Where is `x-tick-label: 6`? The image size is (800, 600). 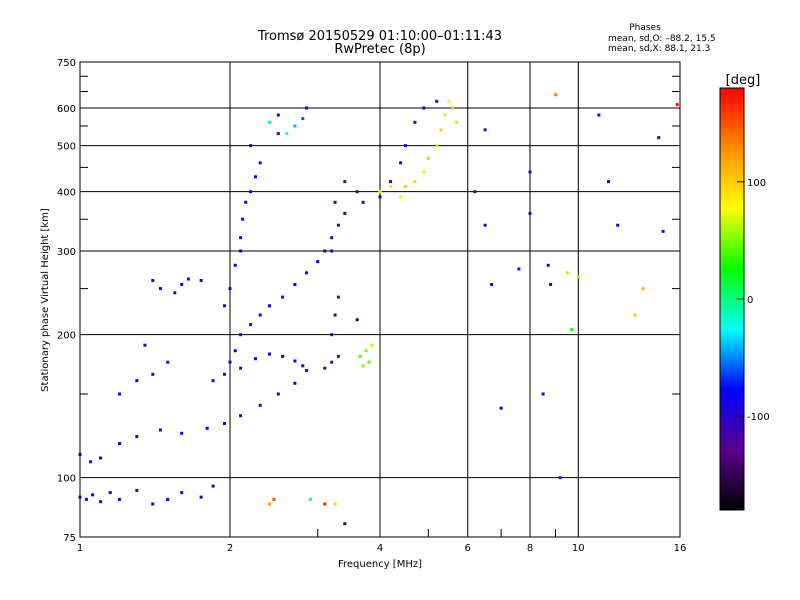 x-tick-label: 6 is located at coordinates (468, 548).